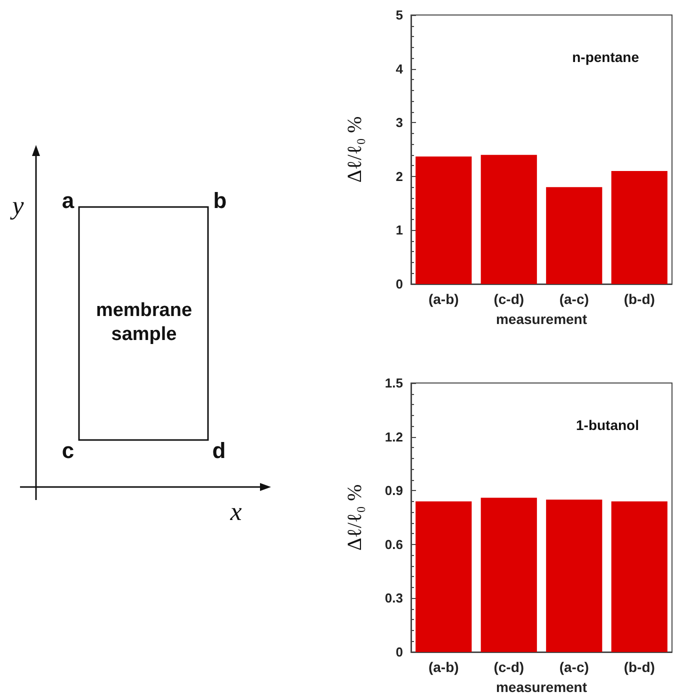  Describe the element at coordinates (606, 57) in the screenshot. I see `text: n-pentane` at that location.